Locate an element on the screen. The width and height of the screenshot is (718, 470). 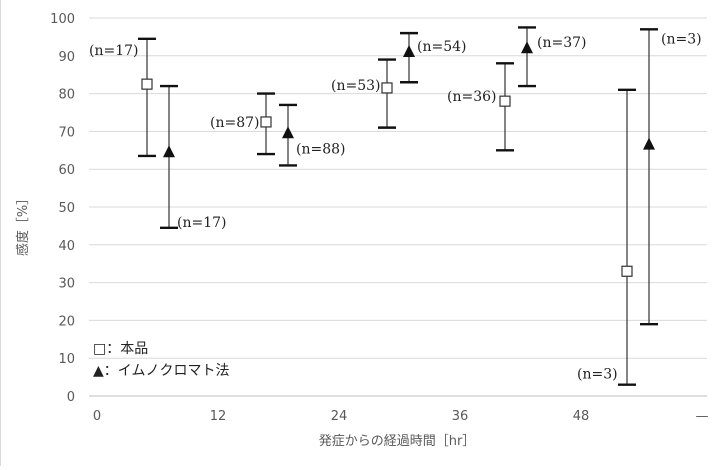
n-label-s0-g4: (n=3) is located at coordinates (597, 375).